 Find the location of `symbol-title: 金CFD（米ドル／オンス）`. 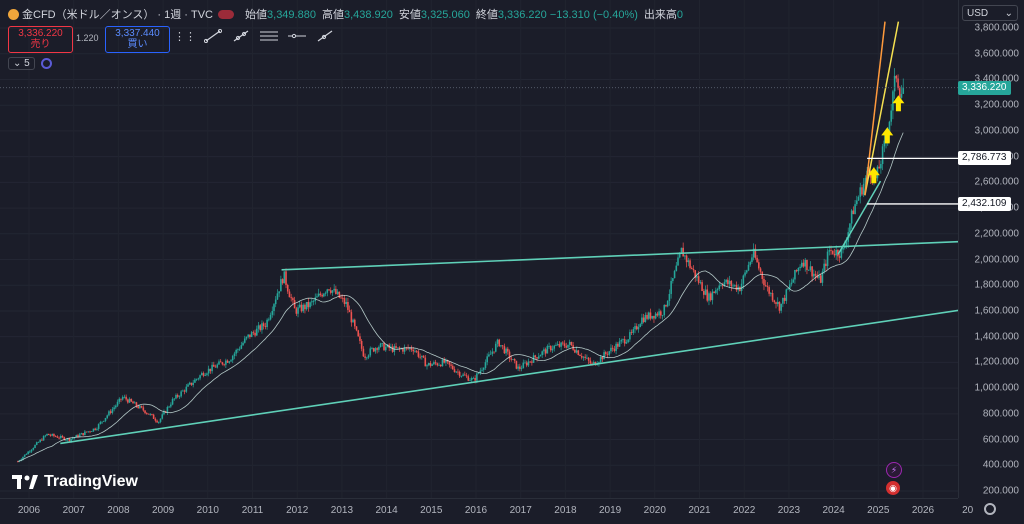

symbol-title: 金CFD（米ドル／オンス） is located at coordinates (88, 15).